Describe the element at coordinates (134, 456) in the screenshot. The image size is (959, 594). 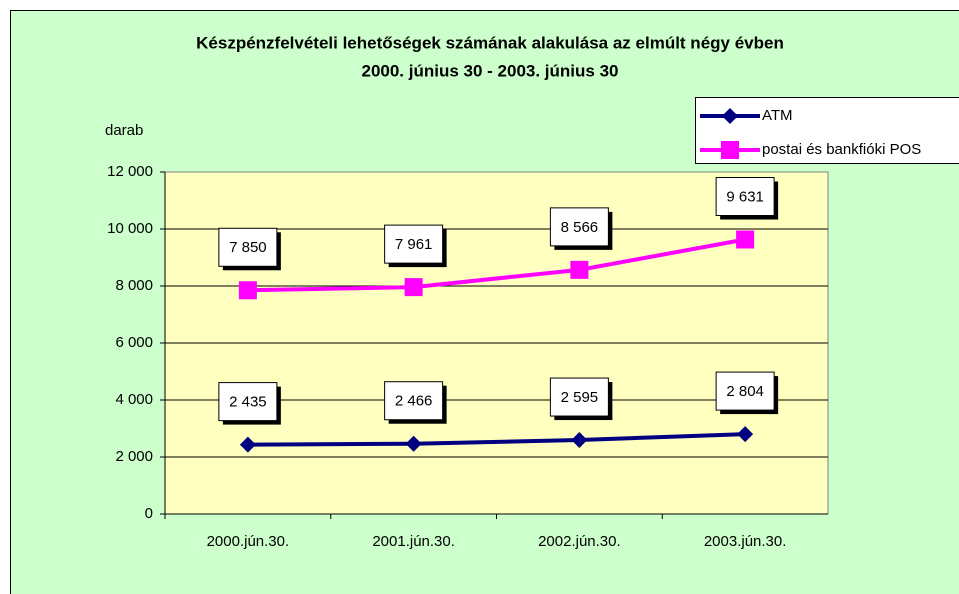
I see `y-tick-label: 2 000` at that location.